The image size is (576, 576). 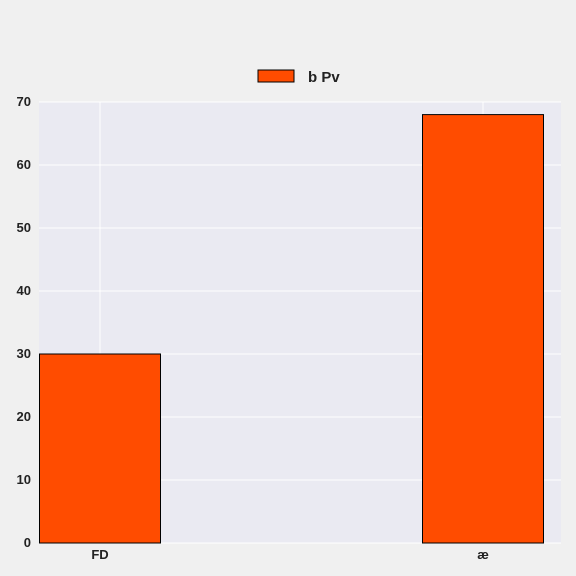 What do you see at coordinates (24, 353) in the screenshot?
I see `y-tick-label: 30` at bounding box center [24, 353].